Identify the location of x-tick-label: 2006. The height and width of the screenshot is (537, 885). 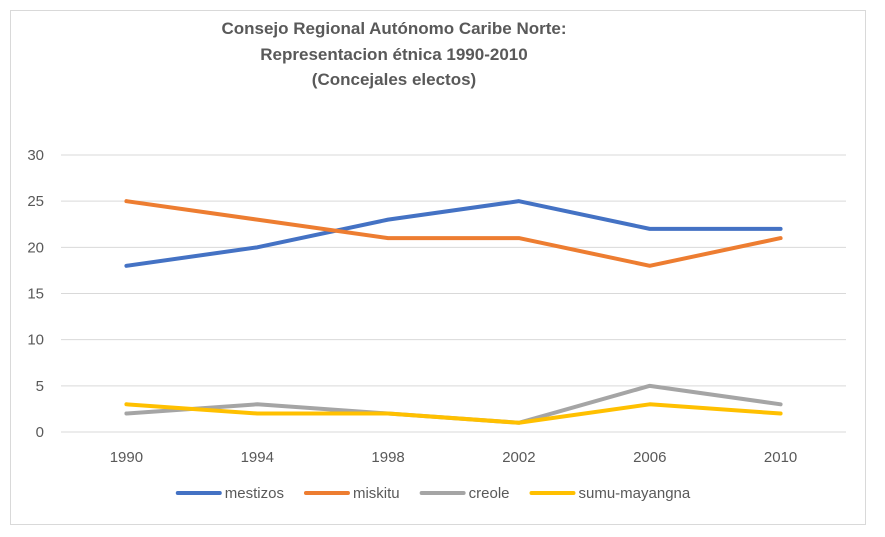
(649, 457).